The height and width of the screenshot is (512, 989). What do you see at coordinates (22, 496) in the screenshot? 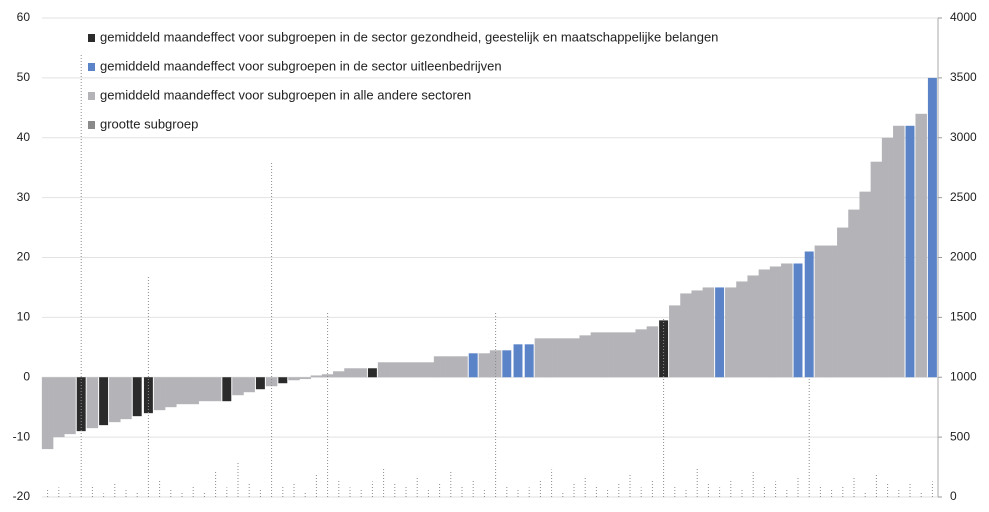
I see `y-tick-label: -20` at bounding box center [22, 496].